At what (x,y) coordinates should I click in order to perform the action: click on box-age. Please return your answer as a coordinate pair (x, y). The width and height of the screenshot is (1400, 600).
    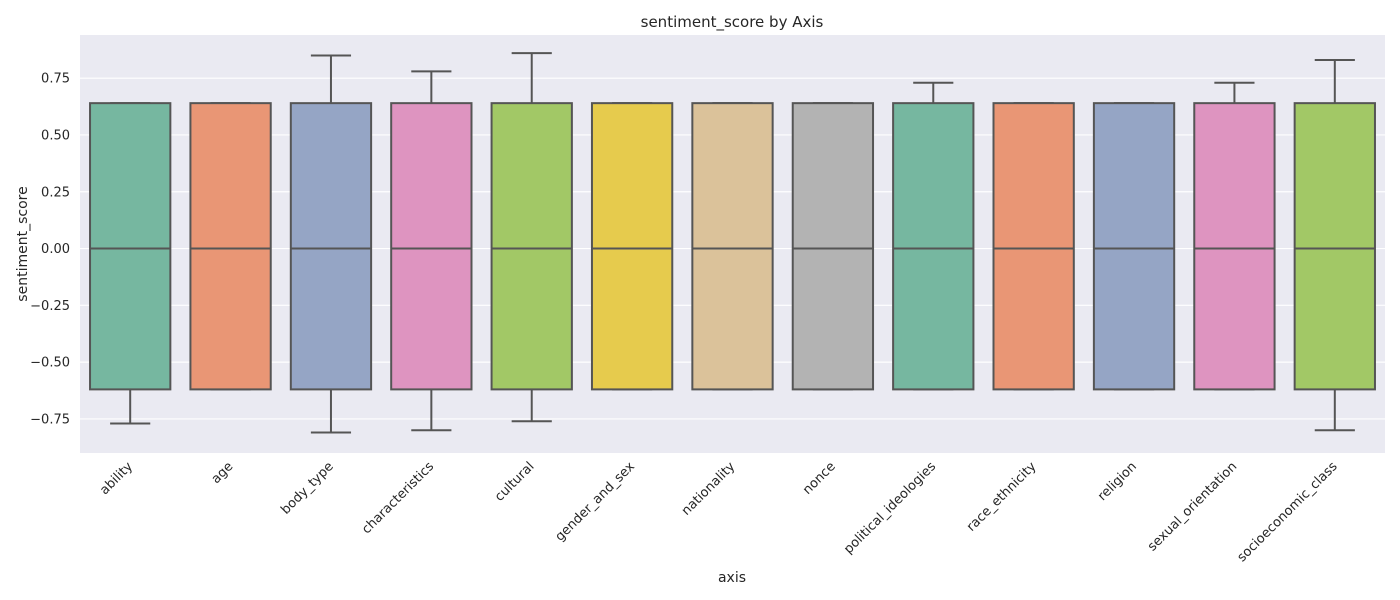
    Looking at the image, I should click on (230, 246).